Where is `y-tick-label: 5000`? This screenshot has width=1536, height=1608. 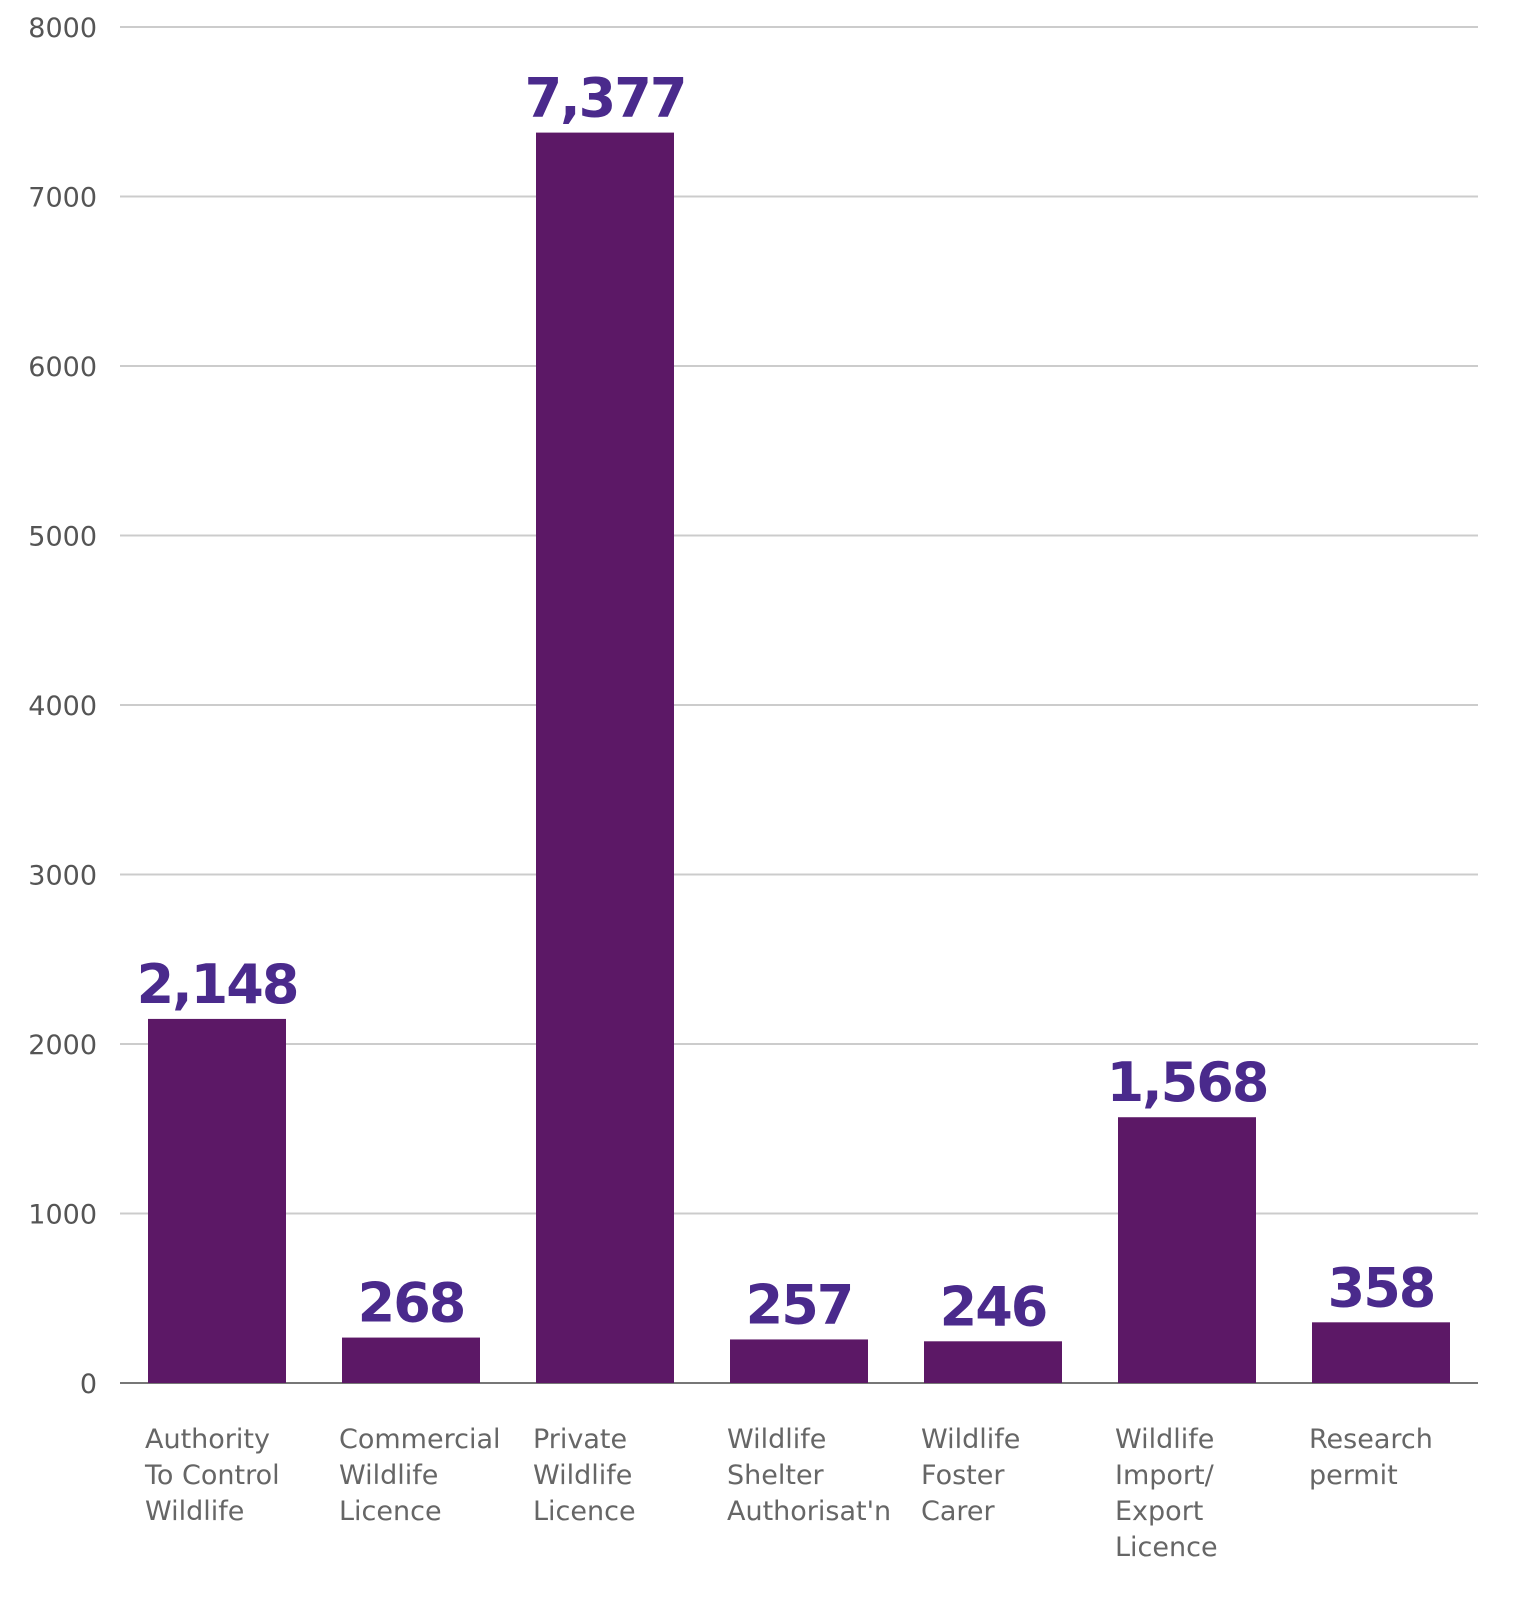
y-tick-label: 5000 is located at coordinates (62, 537).